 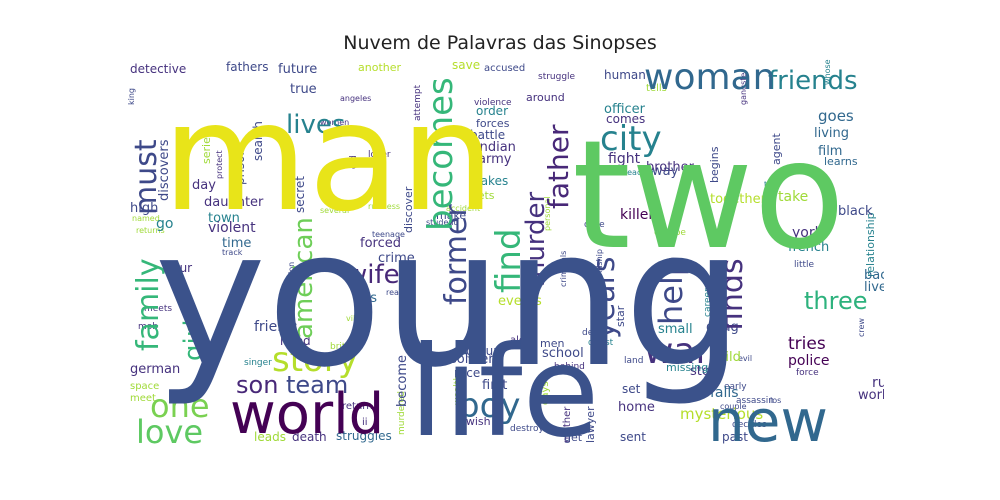 What do you see at coordinates (809, 361) in the screenshot?
I see `word-police: police` at bounding box center [809, 361].